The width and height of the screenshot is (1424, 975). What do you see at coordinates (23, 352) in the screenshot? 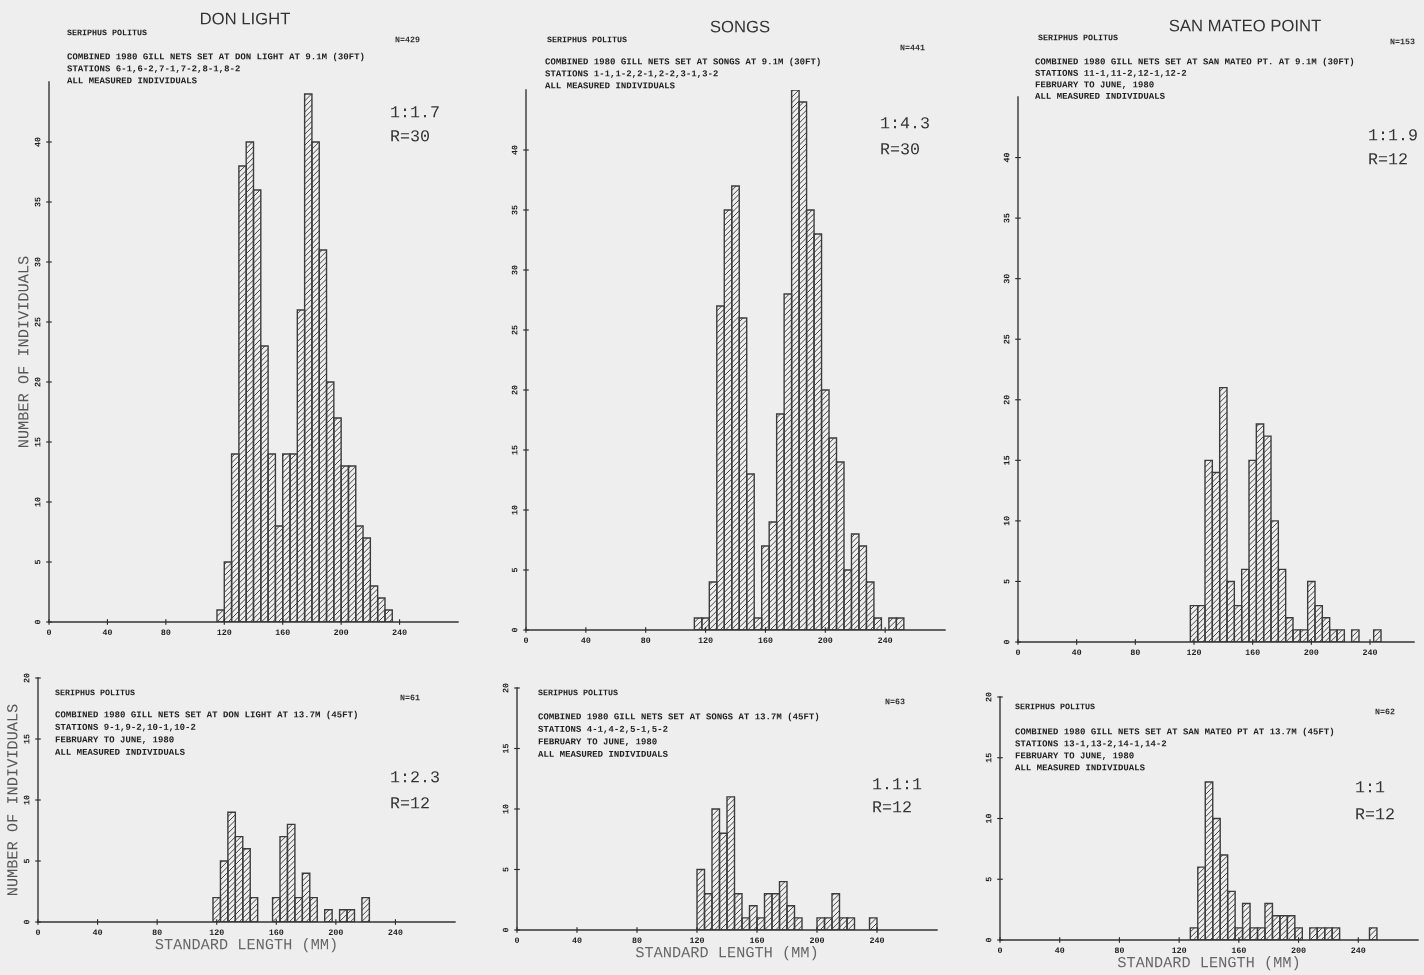
I see `y-axis-title: NUMBER OF INDIVIDUALS` at bounding box center [23, 352].